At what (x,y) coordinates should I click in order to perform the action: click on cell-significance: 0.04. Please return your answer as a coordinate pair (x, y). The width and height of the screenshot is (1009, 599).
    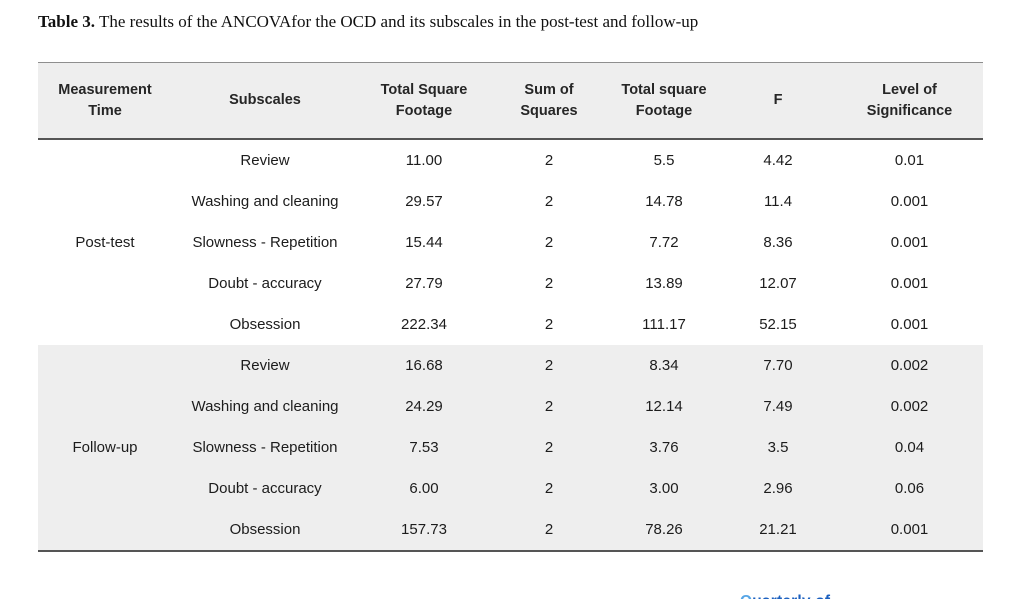
    Looking at the image, I should click on (909, 447).